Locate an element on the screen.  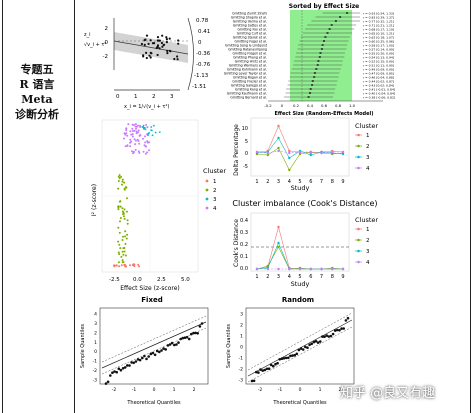
x-tick: 4 is located at coordinates (289, 182).